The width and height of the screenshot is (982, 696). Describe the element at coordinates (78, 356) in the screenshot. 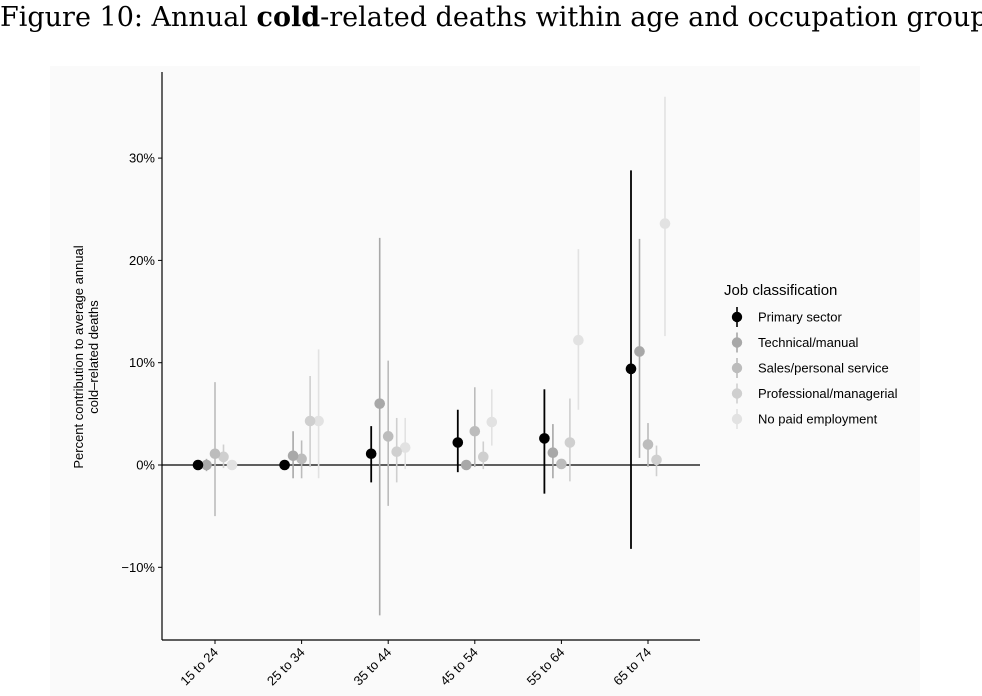

I see `y-axis-title-line: Percent contribution to average annual` at that location.